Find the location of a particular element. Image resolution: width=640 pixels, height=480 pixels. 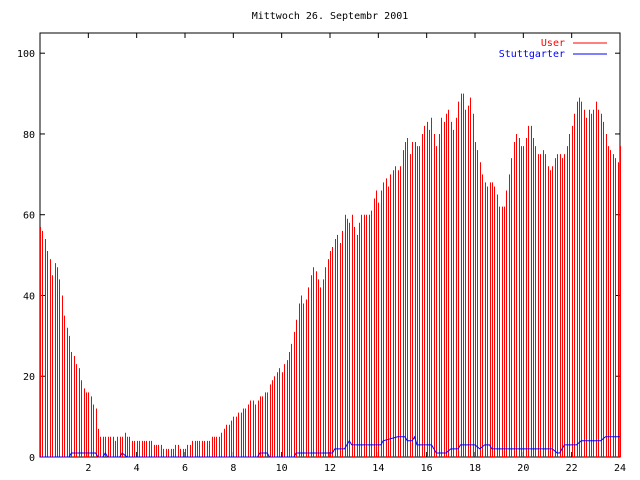

y-tick-label: 80 is located at coordinates (29, 135).